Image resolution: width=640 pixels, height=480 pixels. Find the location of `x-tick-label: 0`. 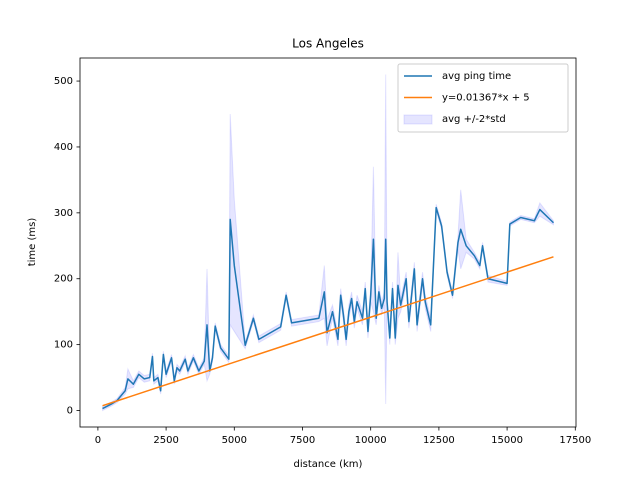

x-tick-label: 0 is located at coordinates (98, 440).